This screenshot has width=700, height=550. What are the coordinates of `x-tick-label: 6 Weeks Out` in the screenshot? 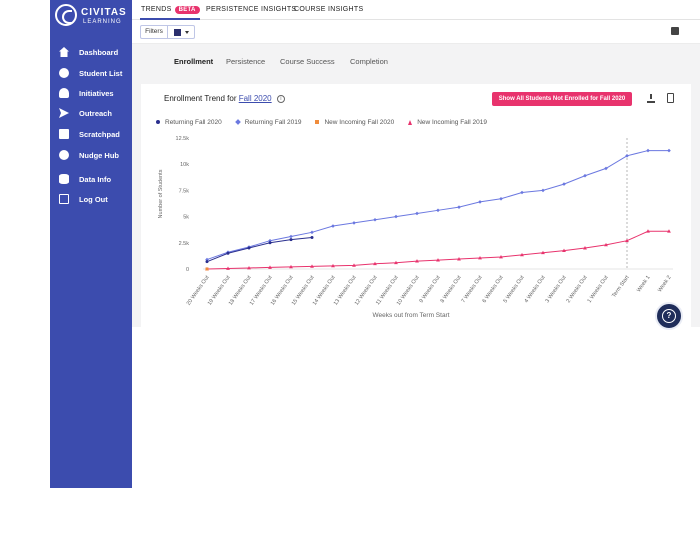 It's located at (493, 289).